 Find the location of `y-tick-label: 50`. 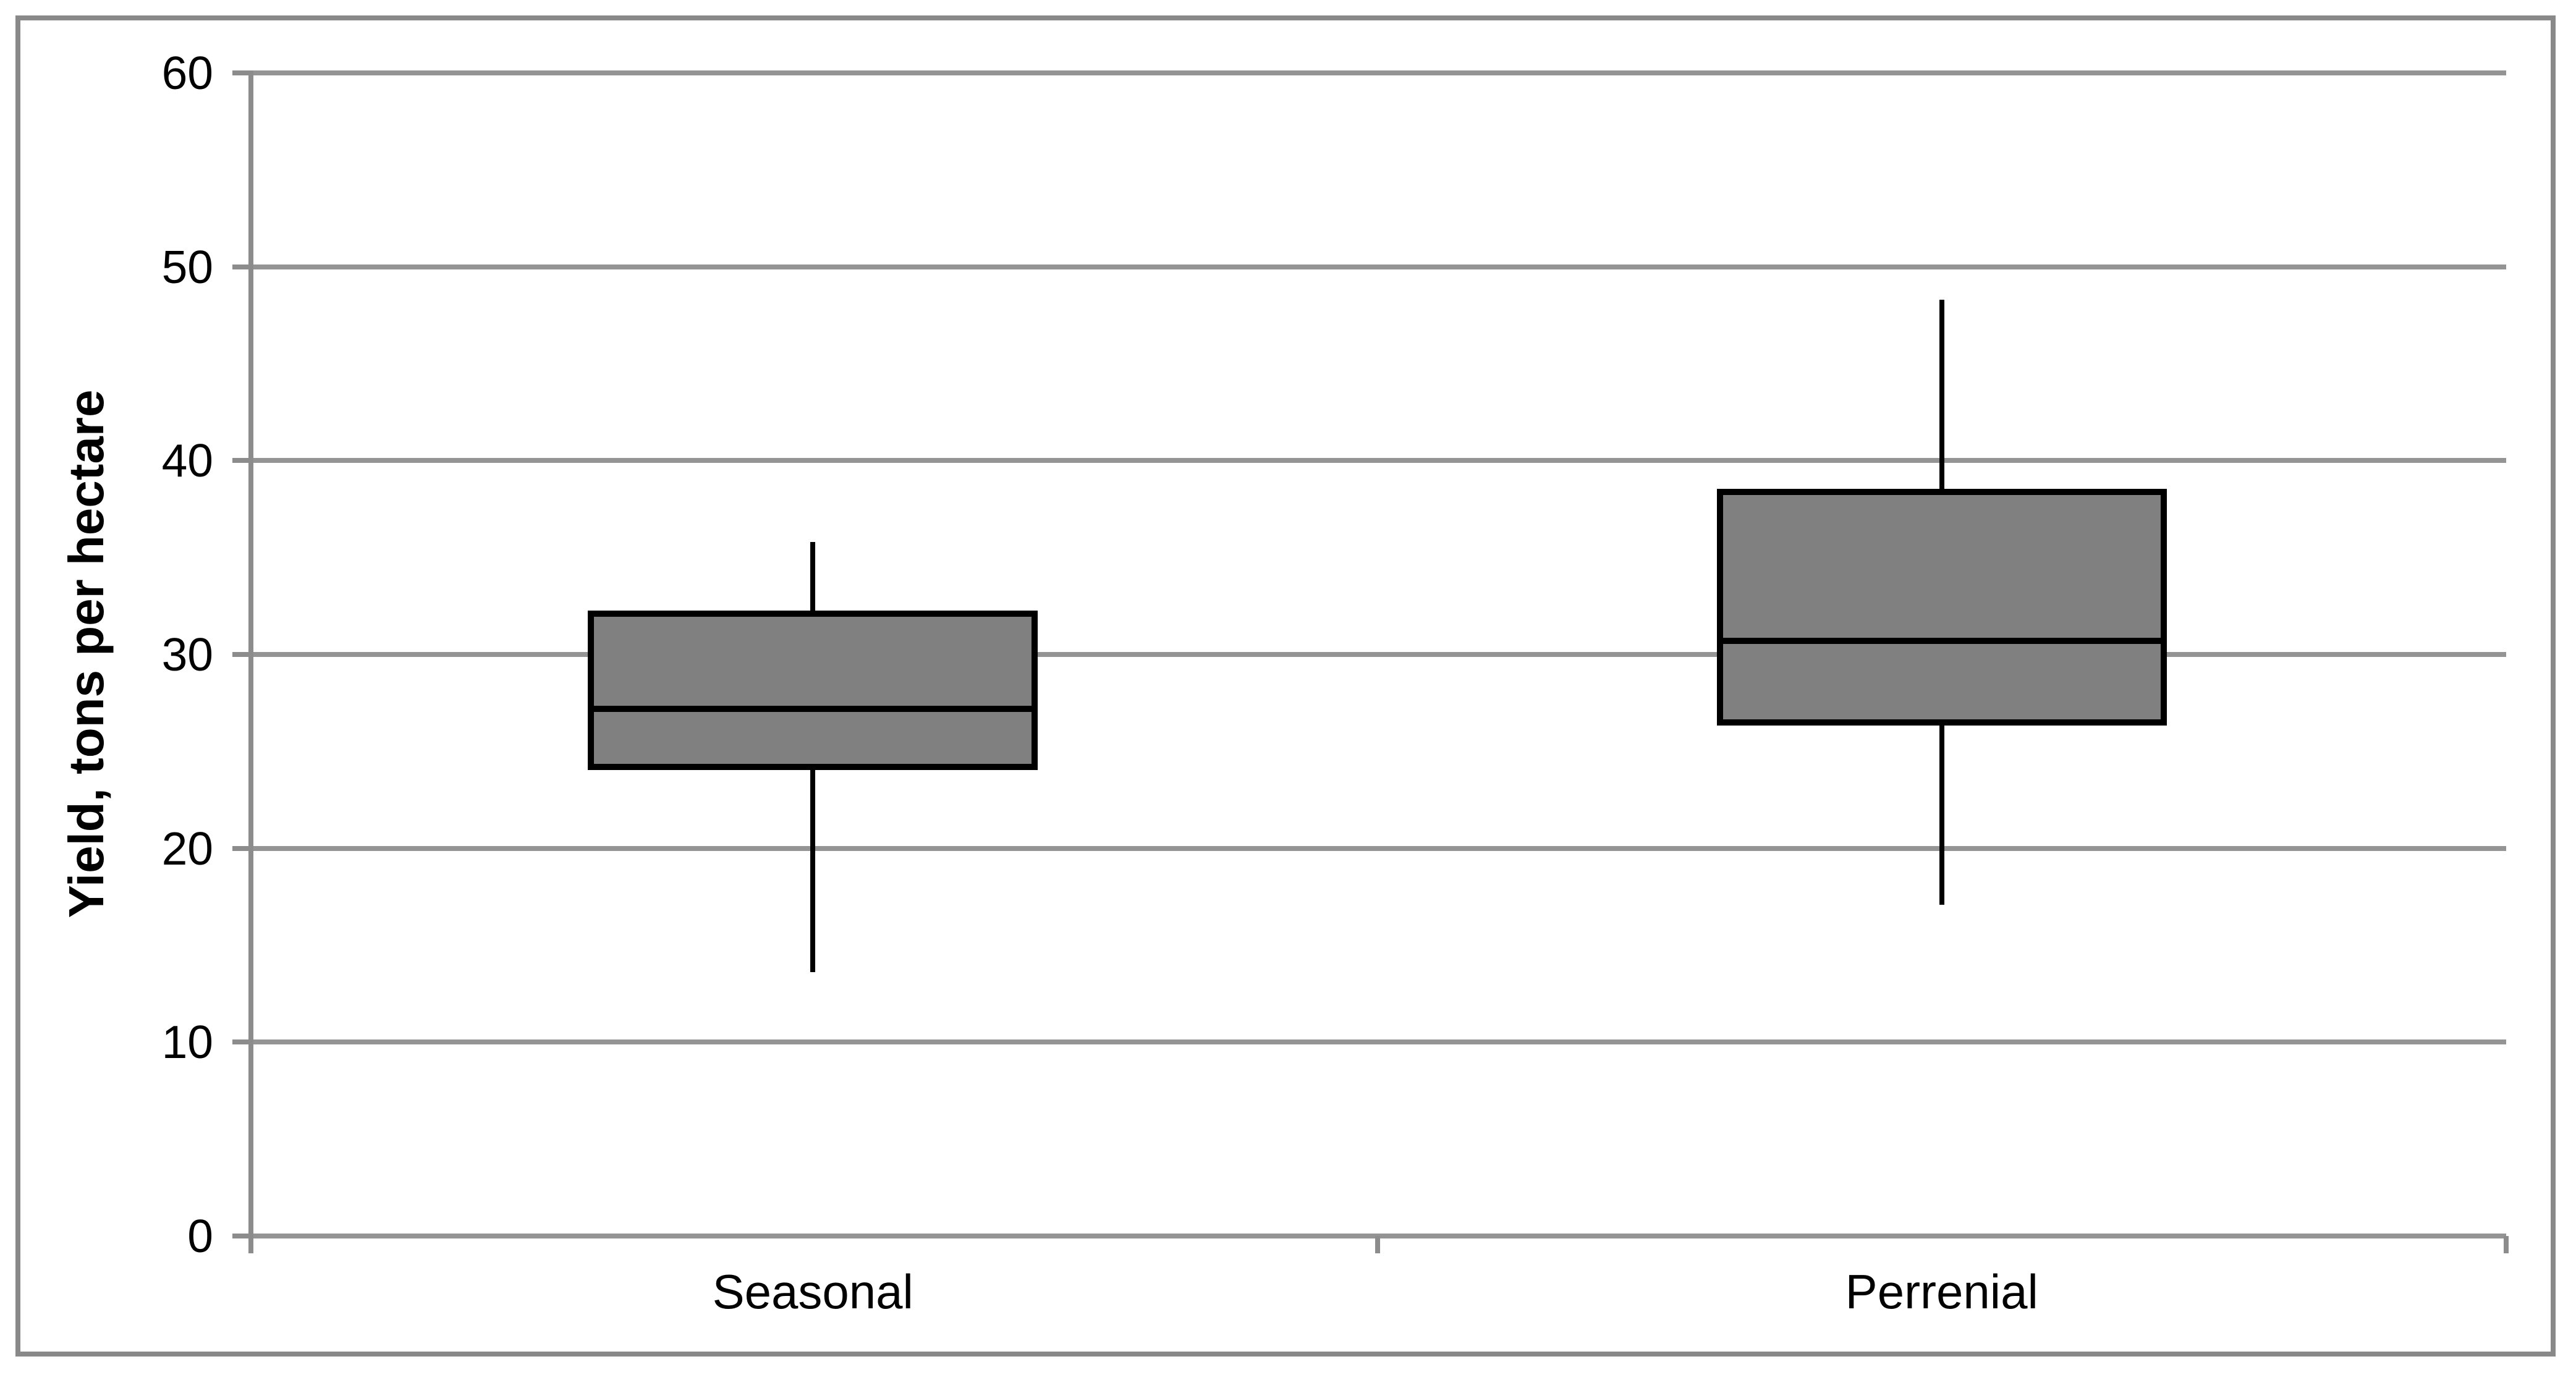

y-tick-label: 50 is located at coordinates (187, 266).